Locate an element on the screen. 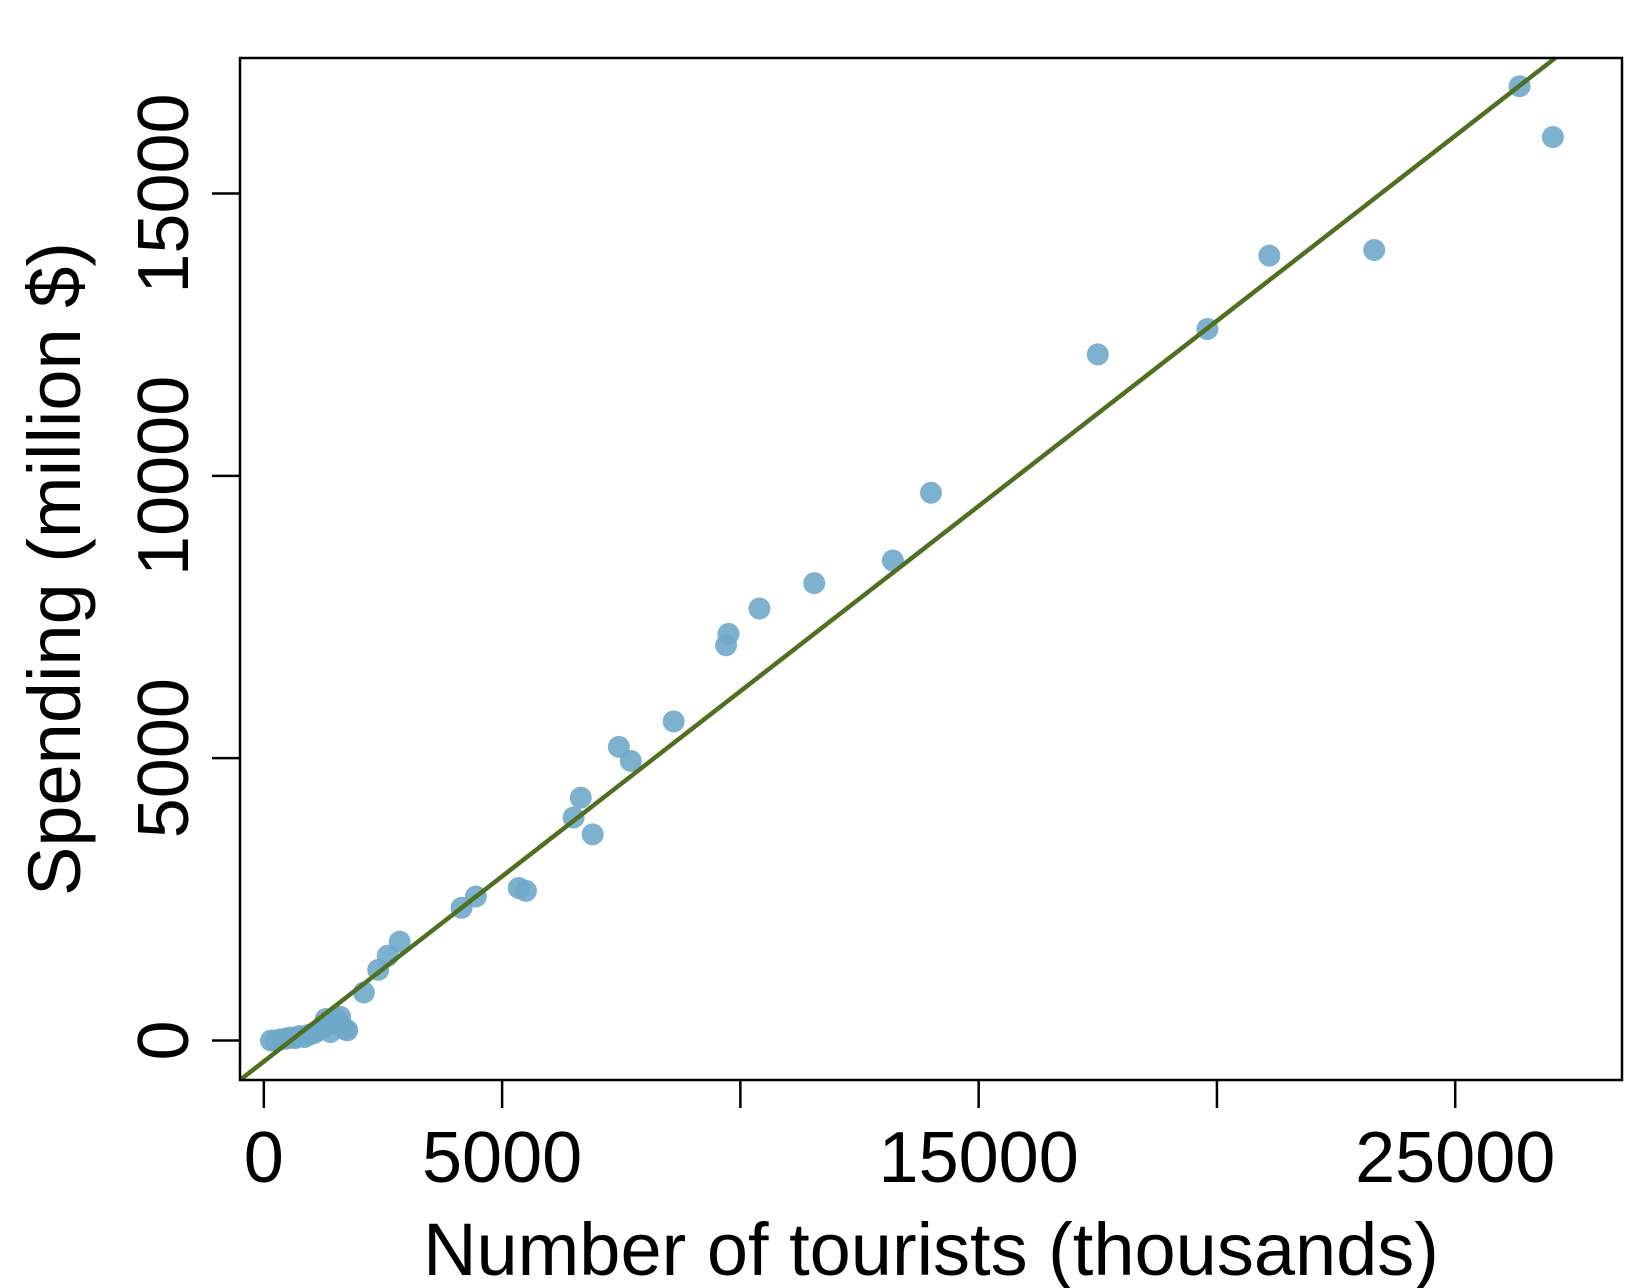 This screenshot has height=1288, width=1650. y-tick-label: 15000 is located at coordinates (164, 193).